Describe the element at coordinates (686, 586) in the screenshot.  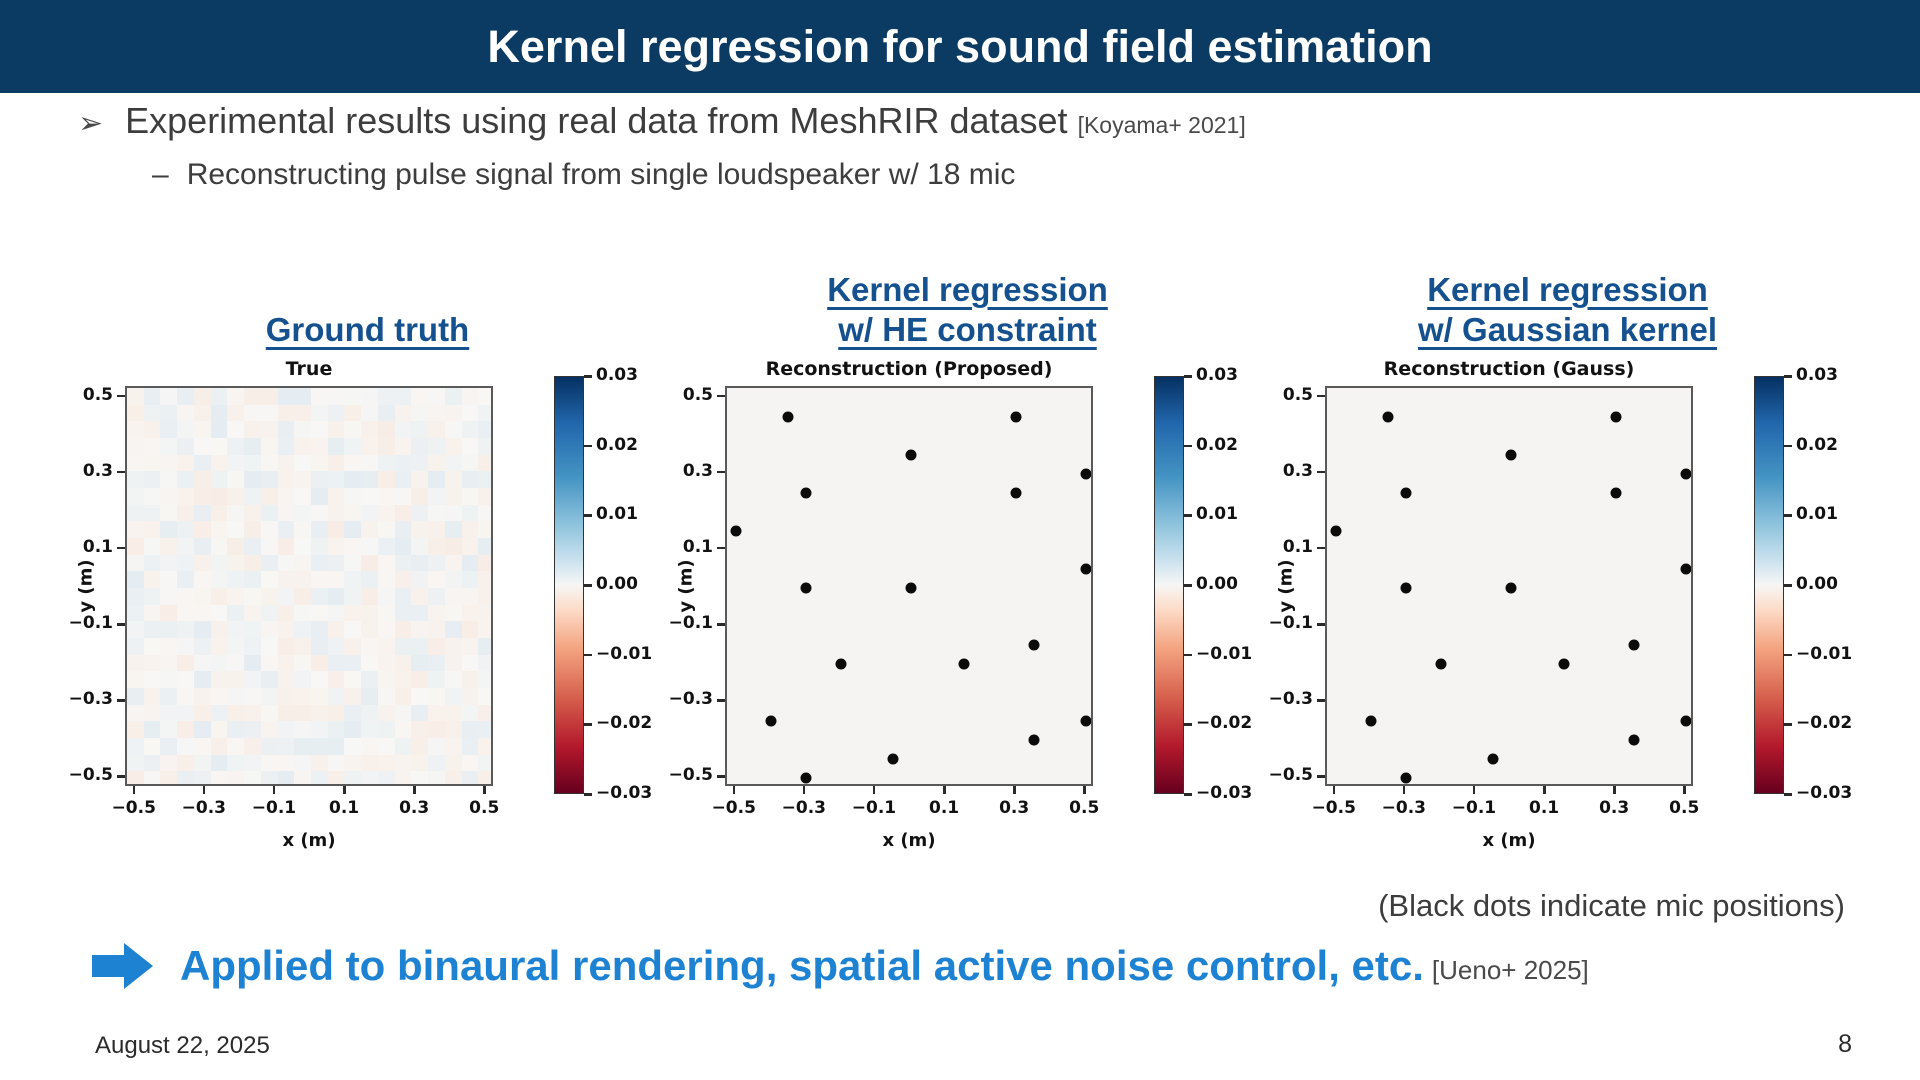
I see `y-axis-label: y (m)` at that location.